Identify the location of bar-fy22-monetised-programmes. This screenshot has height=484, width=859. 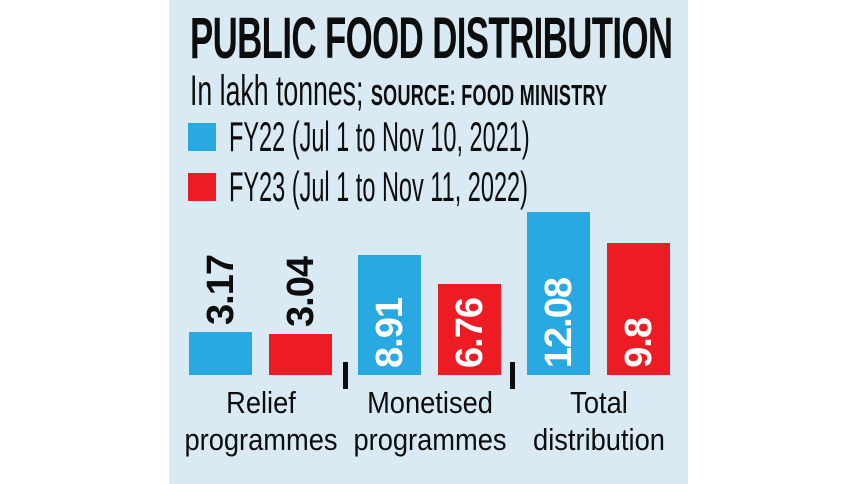
(389, 315).